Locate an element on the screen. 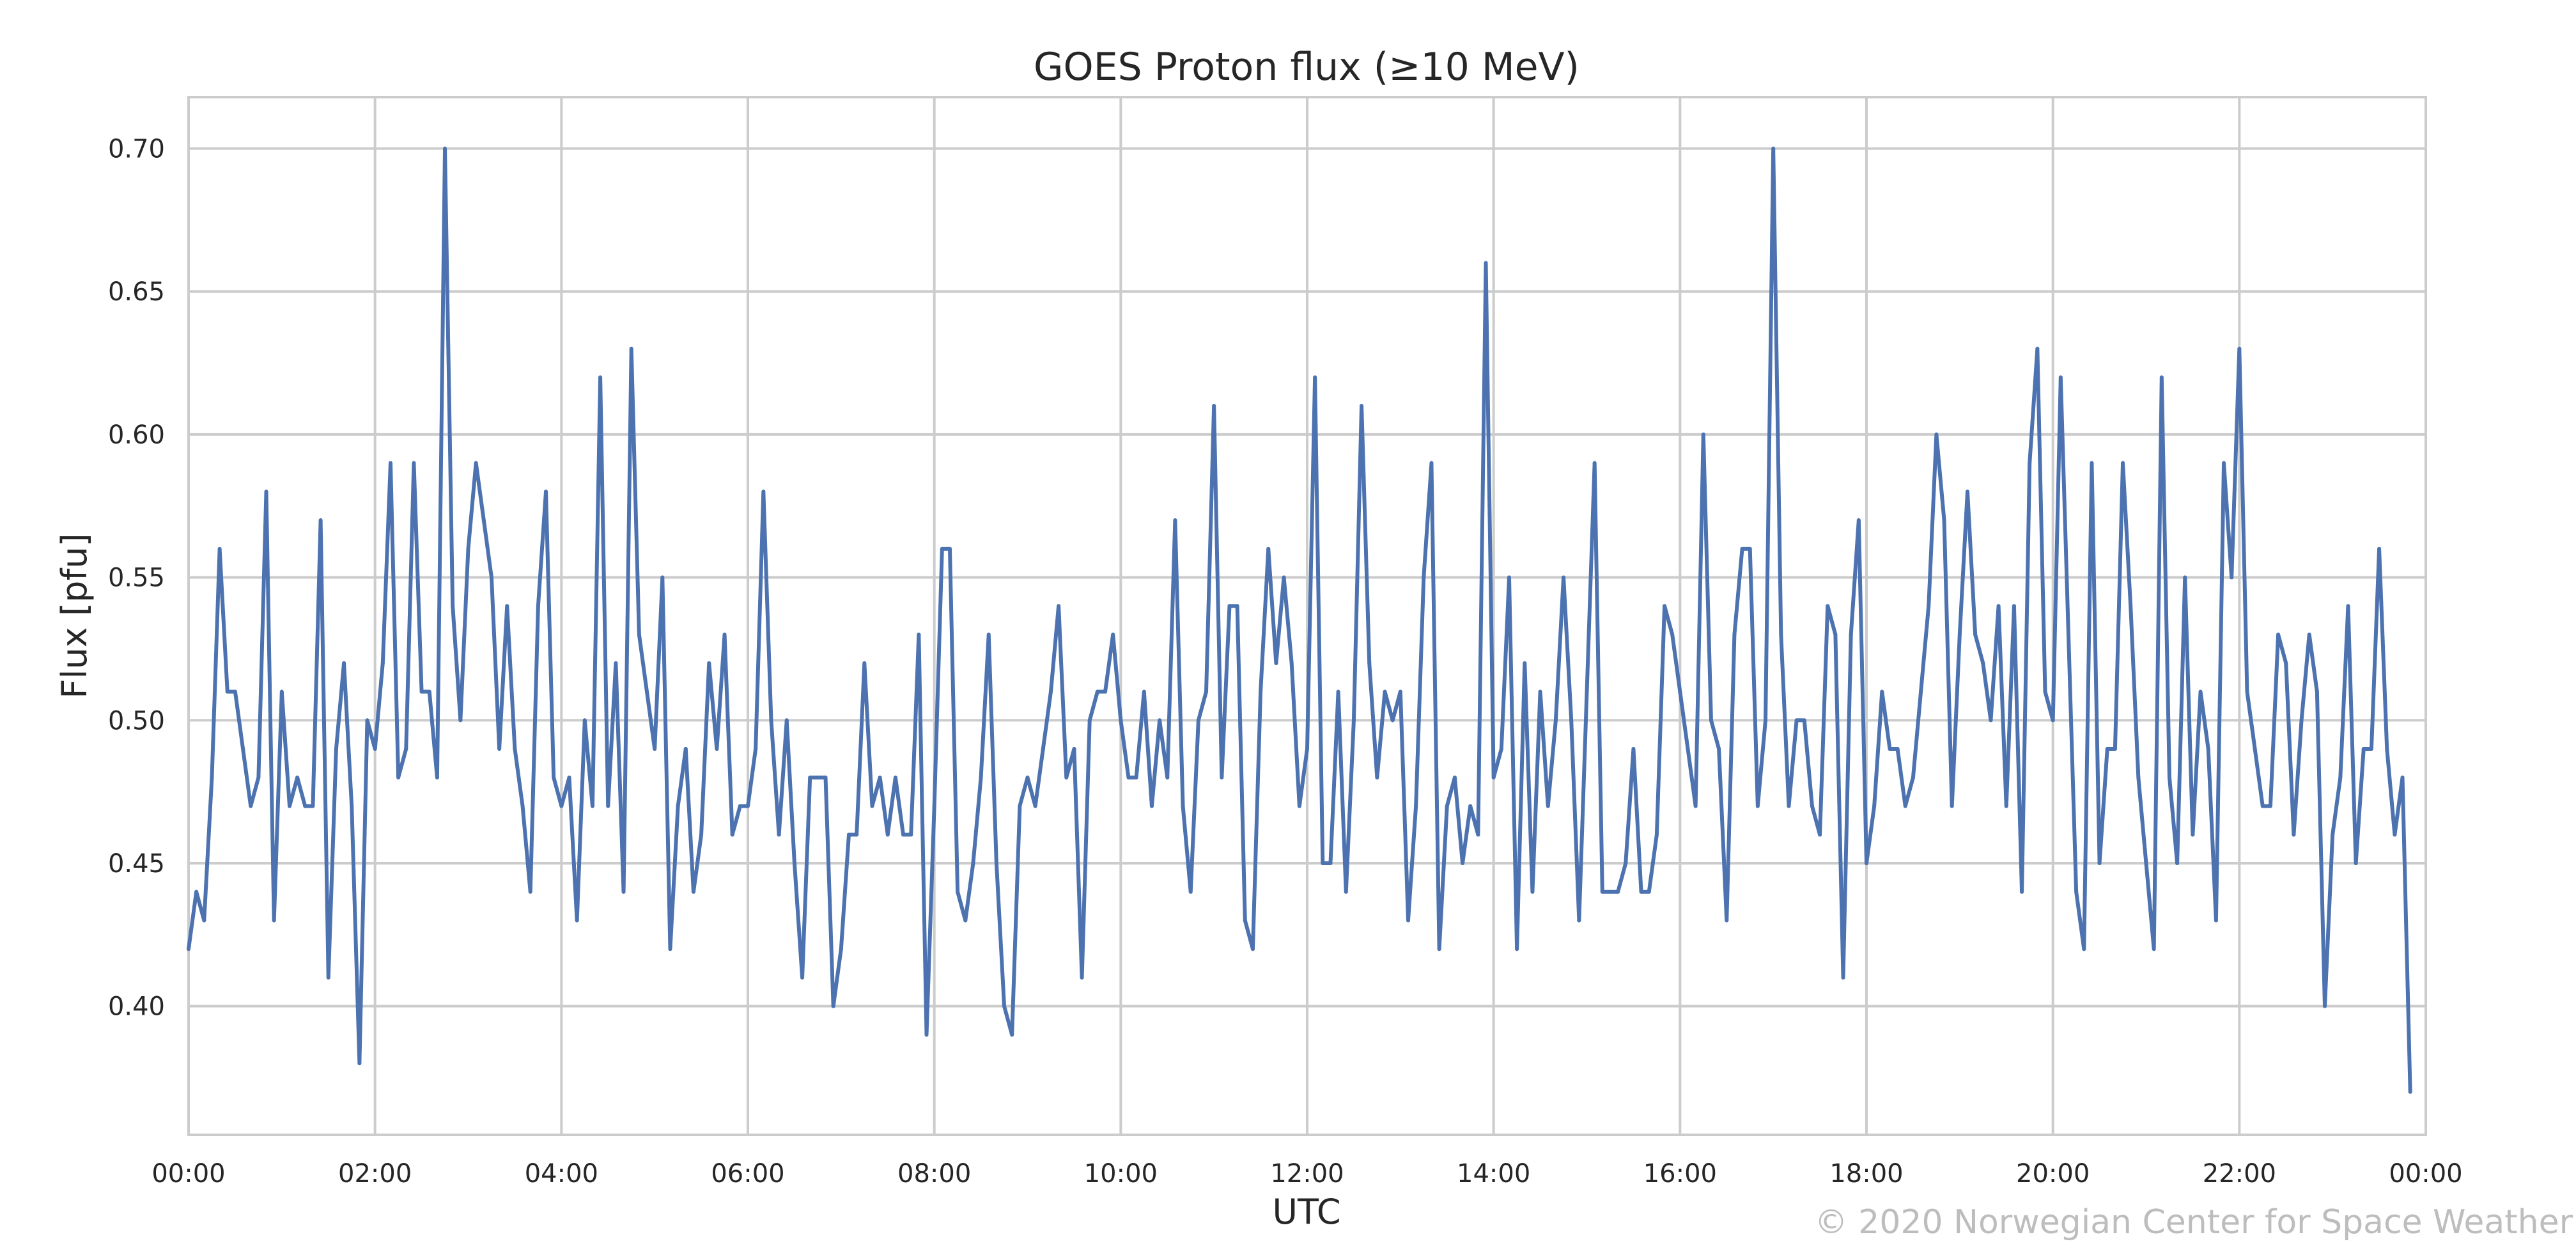  y-tick-label: 0.50 is located at coordinates (136, 720).